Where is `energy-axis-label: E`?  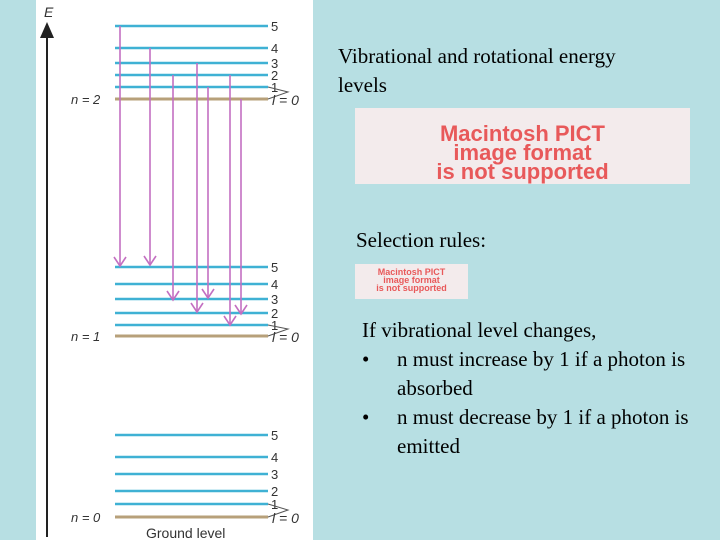 energy-axis-label: E is located at coordinates (49, 12).